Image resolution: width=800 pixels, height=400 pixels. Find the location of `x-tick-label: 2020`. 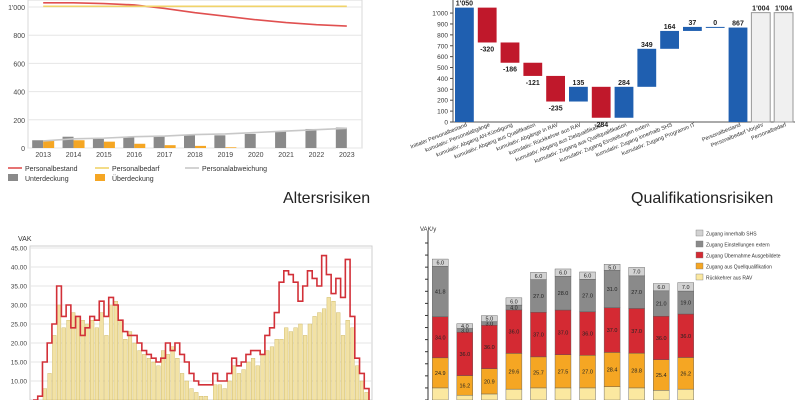

x-tick-label: 2020 is located at coordinates (256, 155).